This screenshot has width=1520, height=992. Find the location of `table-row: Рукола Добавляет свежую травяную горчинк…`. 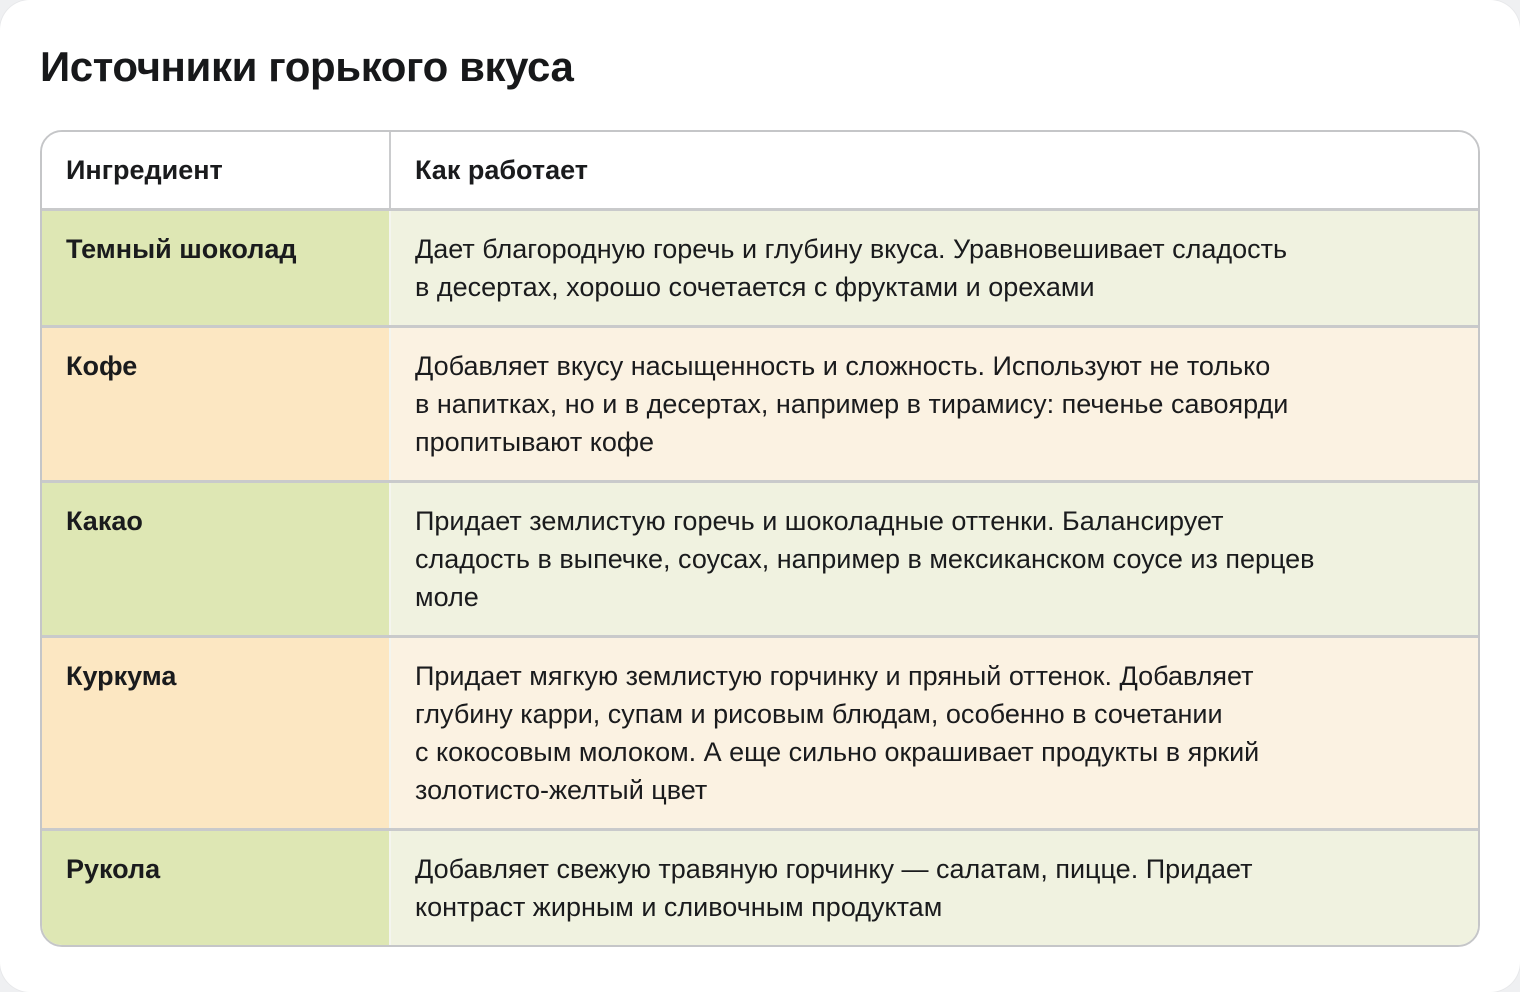

table-row: Рукола Добавляет свежую травяную горчинк… is located at coordinates (760, 886).